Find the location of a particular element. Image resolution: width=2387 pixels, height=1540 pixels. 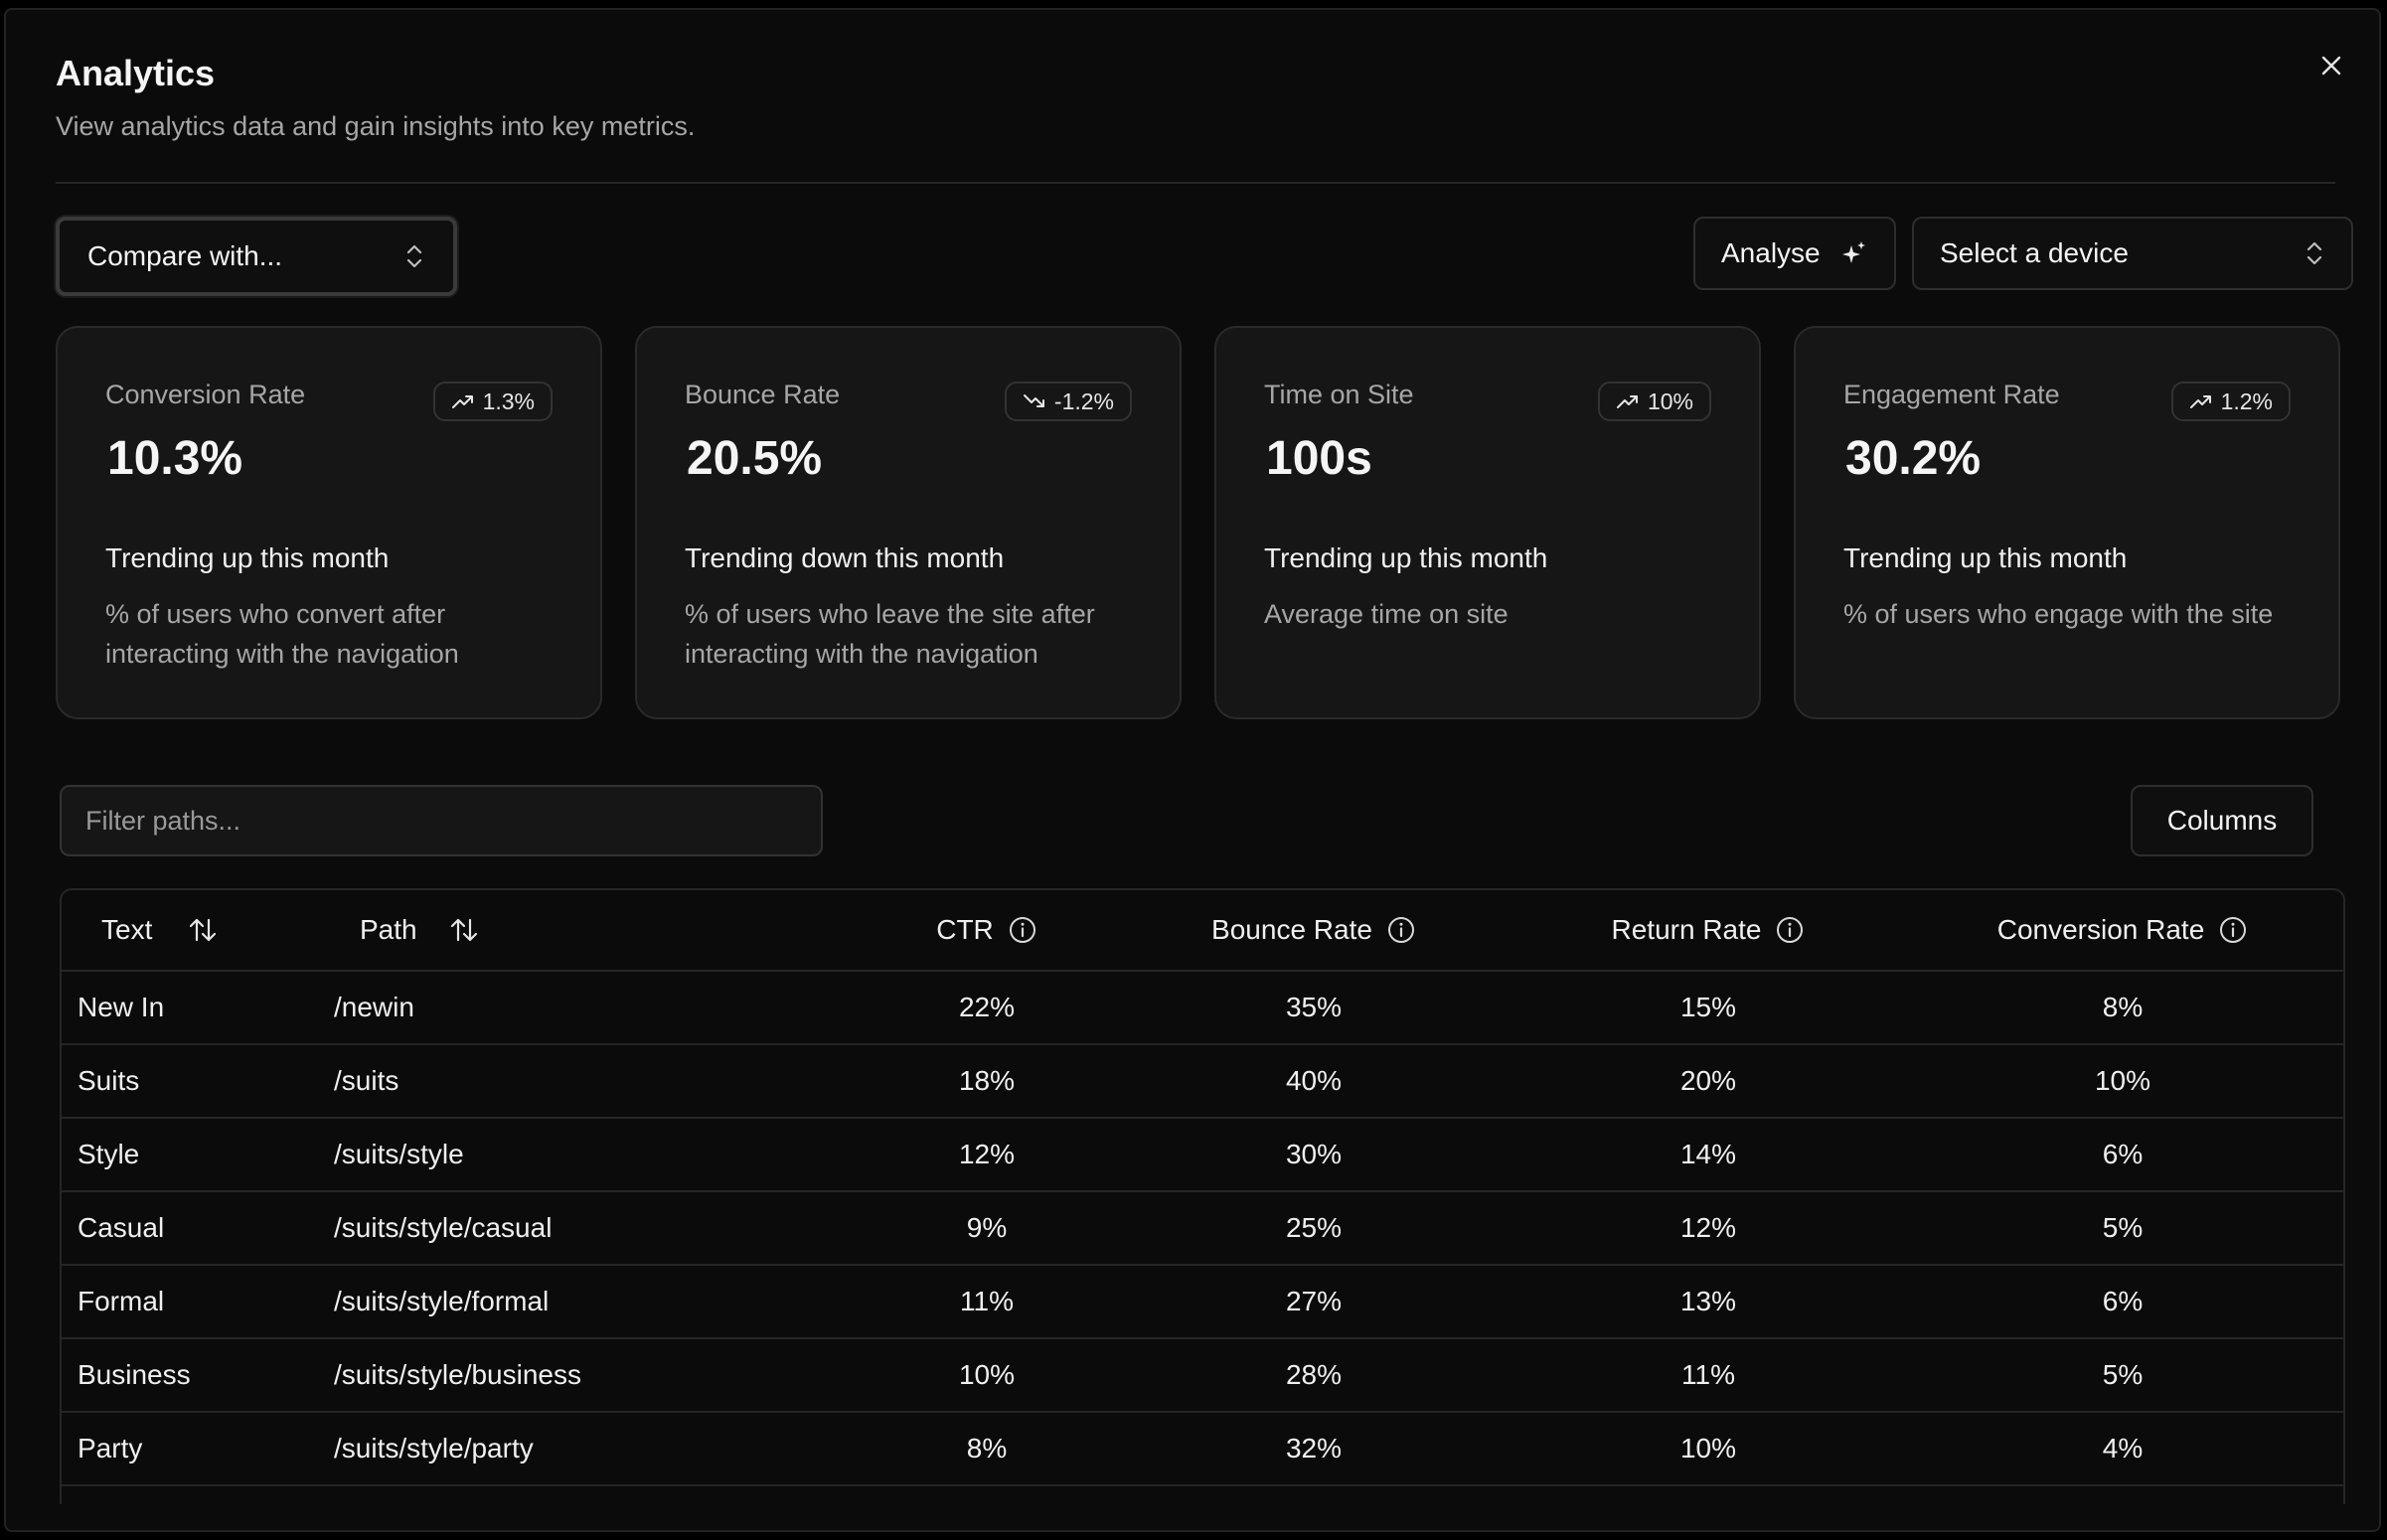

table-row: New In /newin 22% 35% 15% 8% is located at coordinates (1202, 1008).